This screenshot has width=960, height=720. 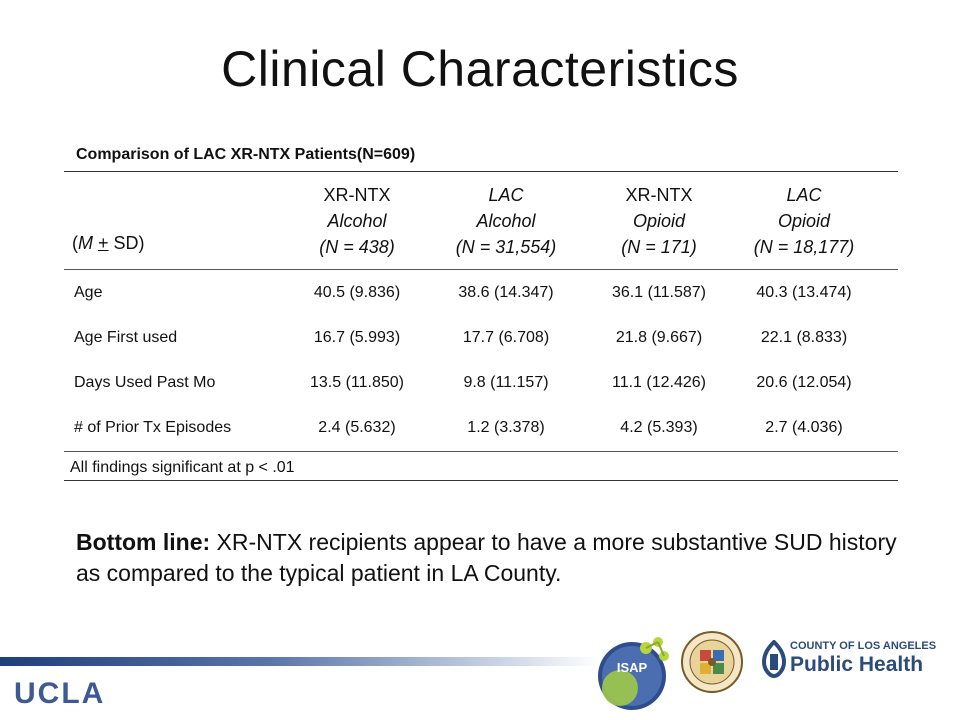 What do you see at coordinates (246, 154) in the screenshot?
I see `table-caption: Comparison of LAC XR-NTX Patients(N=609)` at bounding box center [246, 154].